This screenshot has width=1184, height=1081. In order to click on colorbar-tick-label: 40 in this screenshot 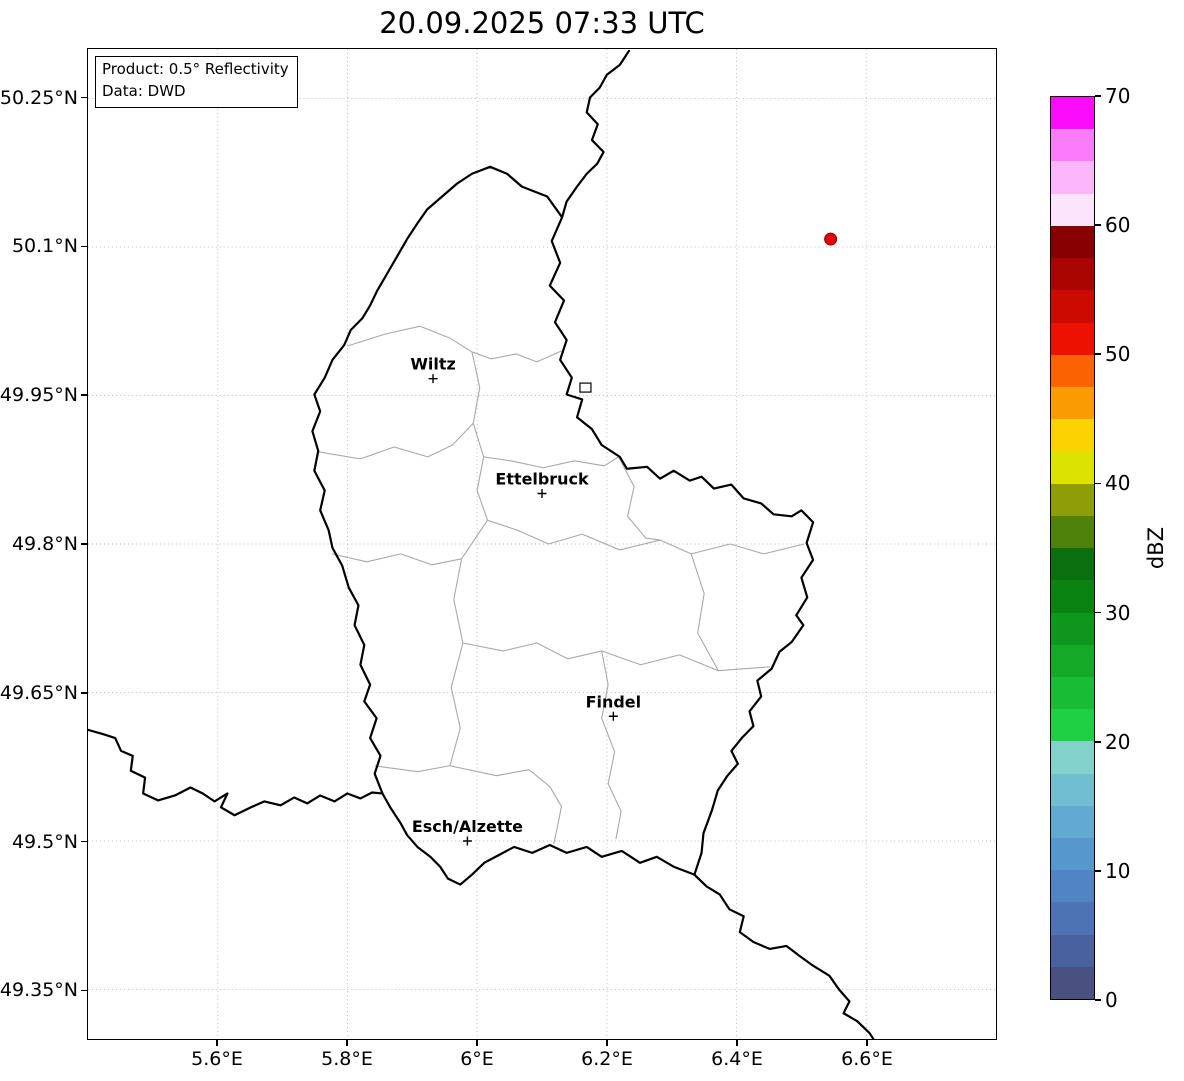, I will do `click(1118, 483)`.